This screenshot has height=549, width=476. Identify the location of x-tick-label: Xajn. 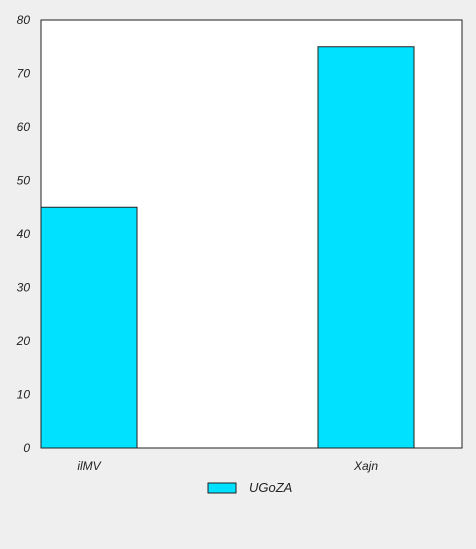
(365, 466).